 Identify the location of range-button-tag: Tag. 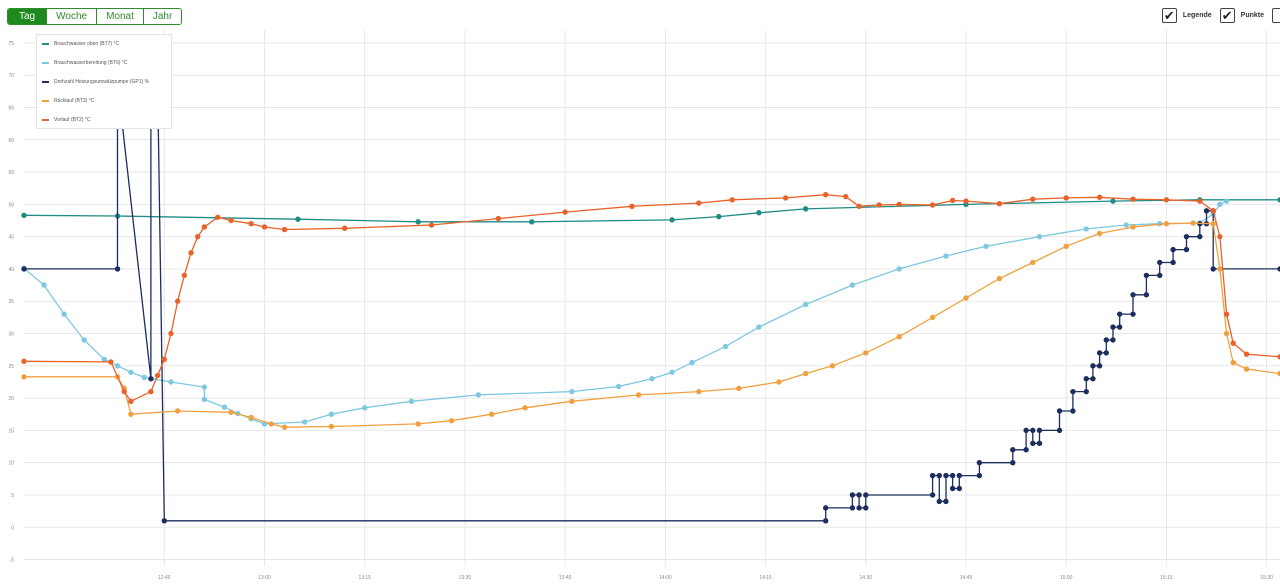
(27, 16).